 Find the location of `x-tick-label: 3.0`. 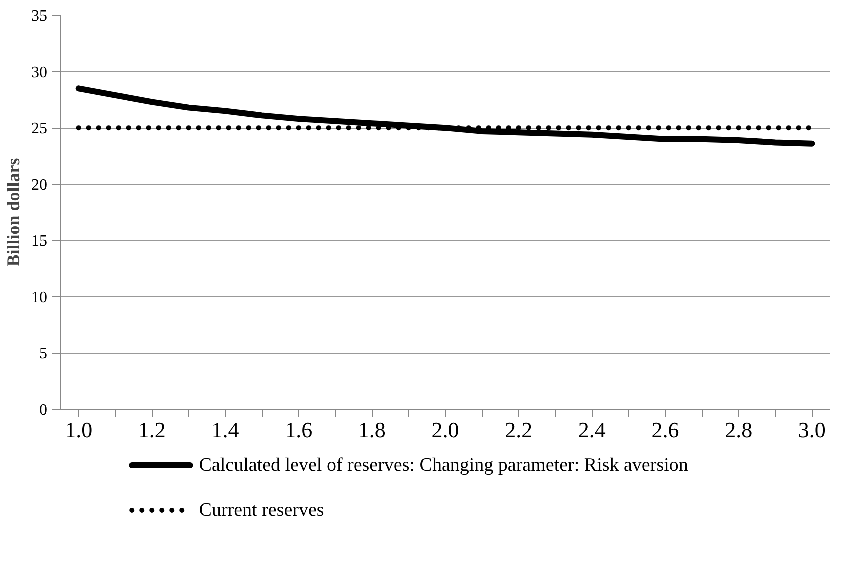

x-tick-label: 3.0 is located at coordinates (812, 430).